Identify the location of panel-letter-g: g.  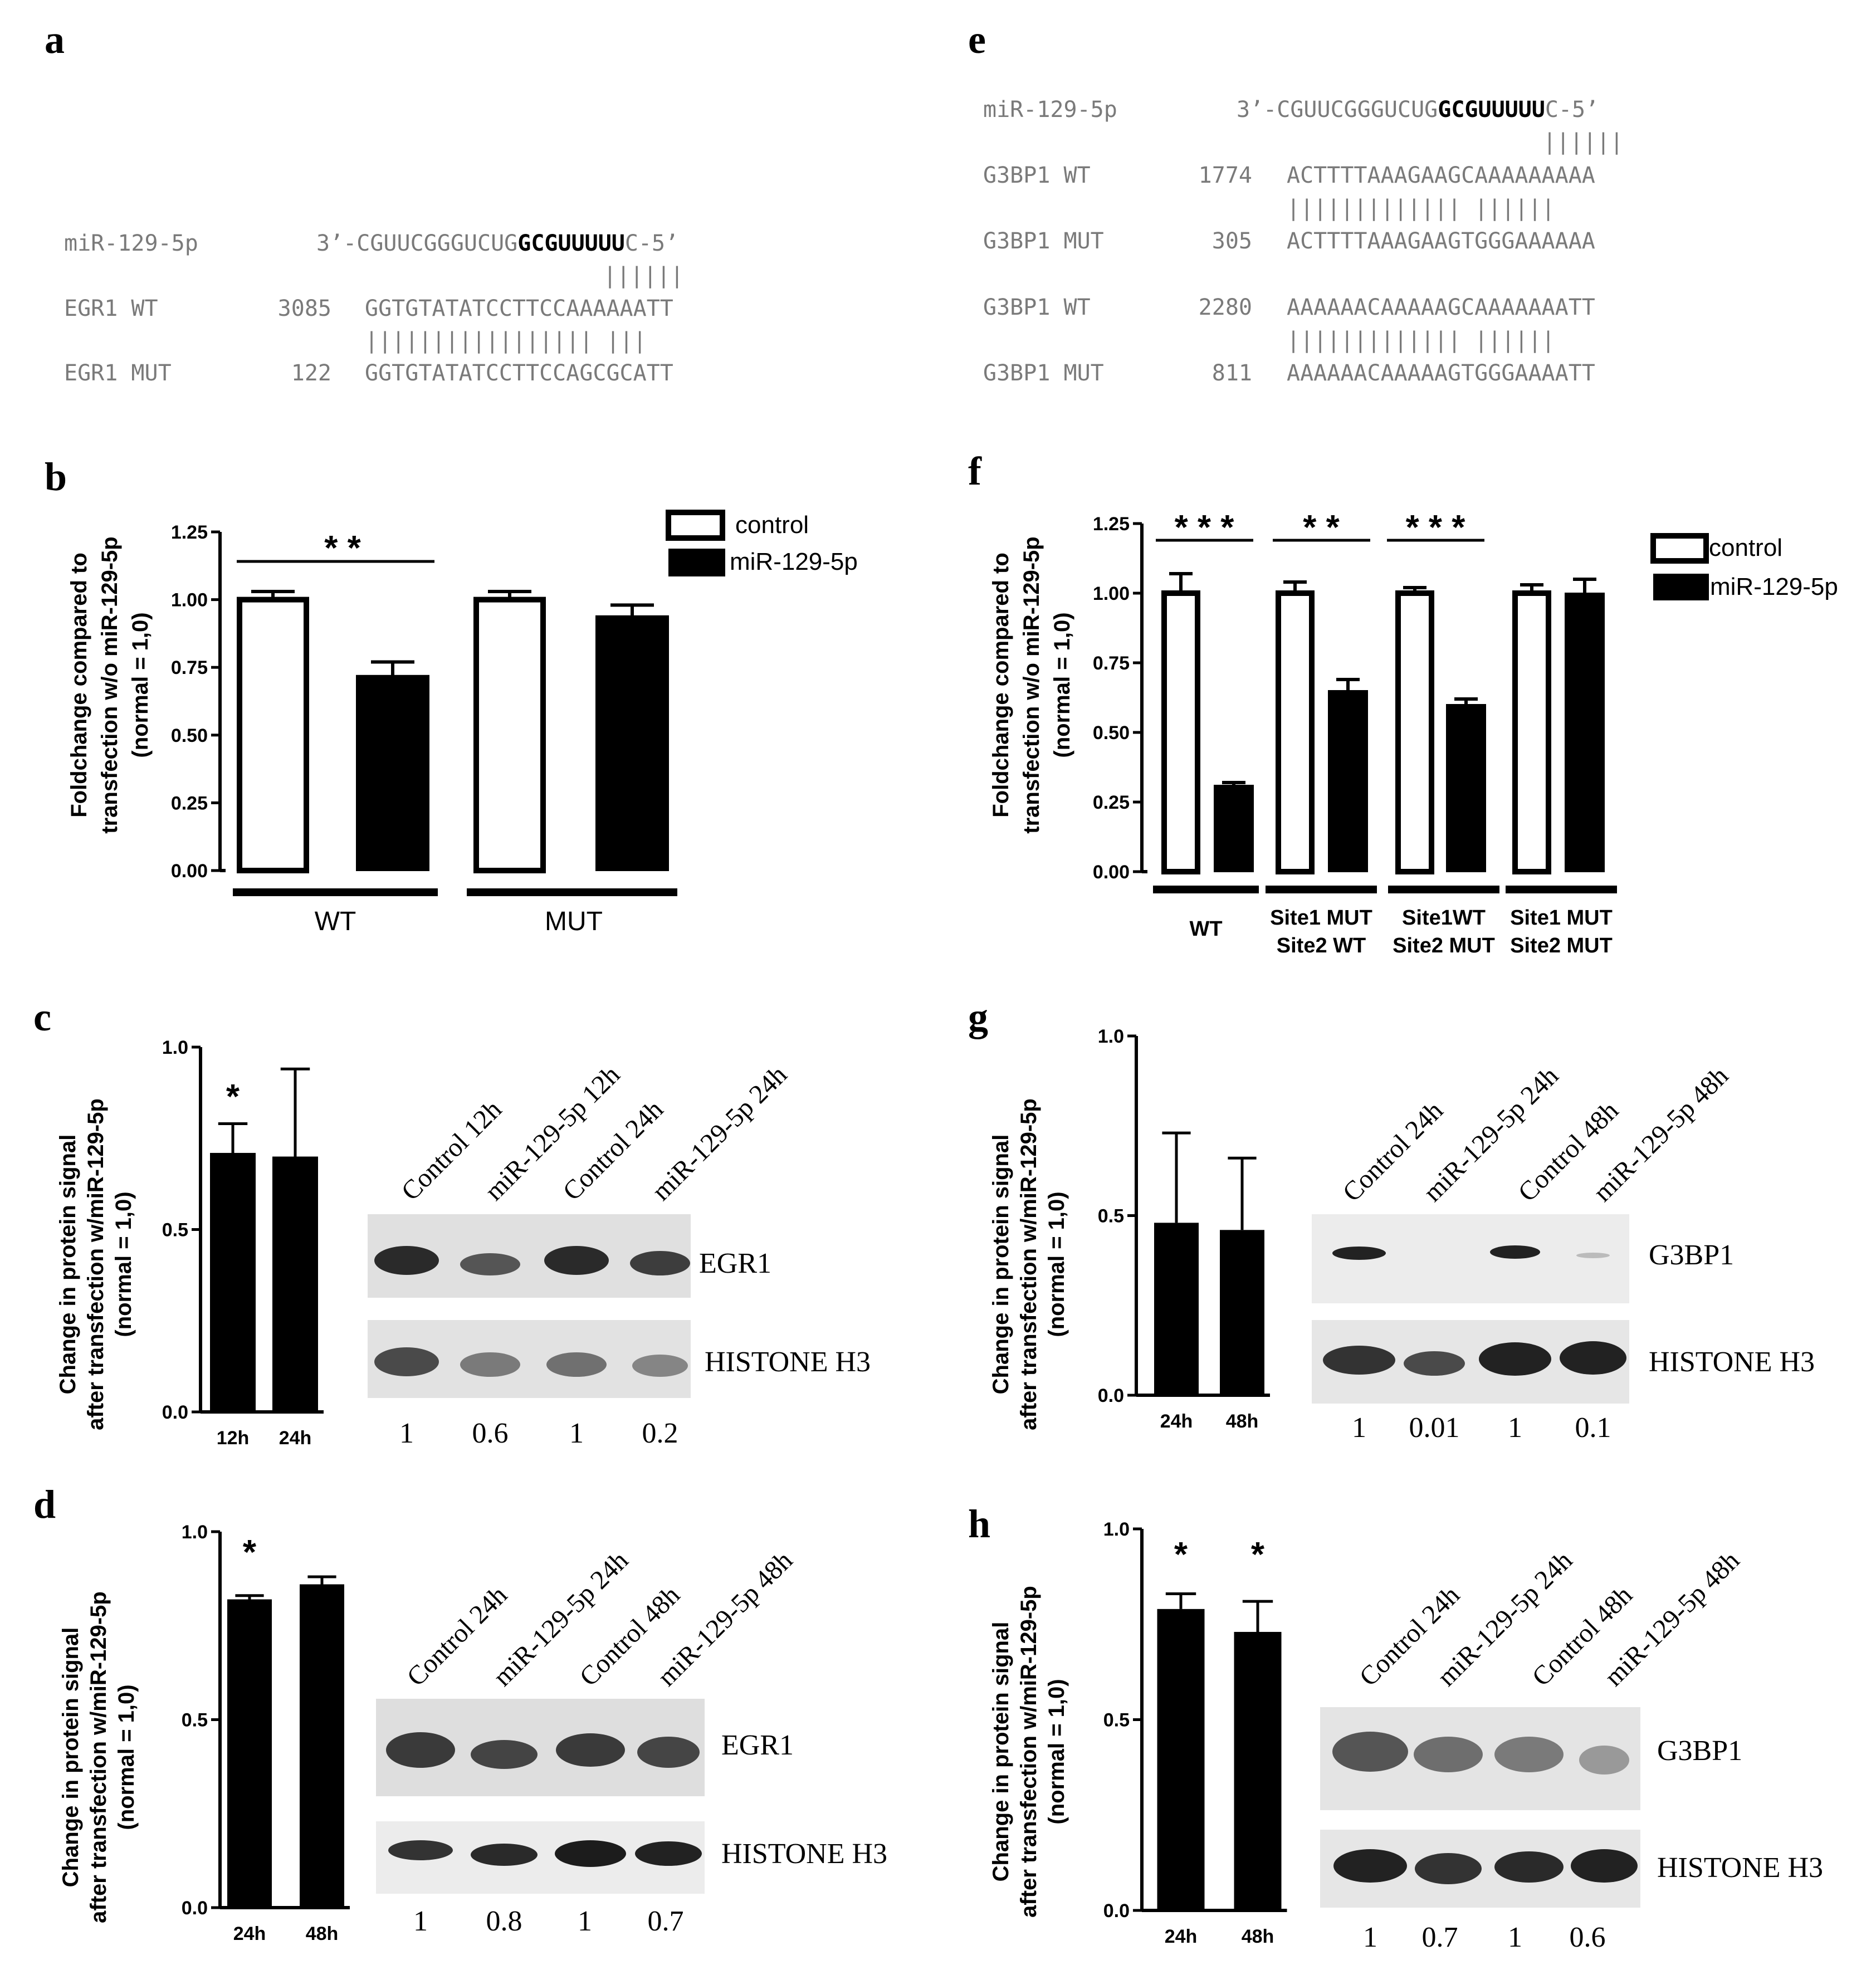
(978, 1017).